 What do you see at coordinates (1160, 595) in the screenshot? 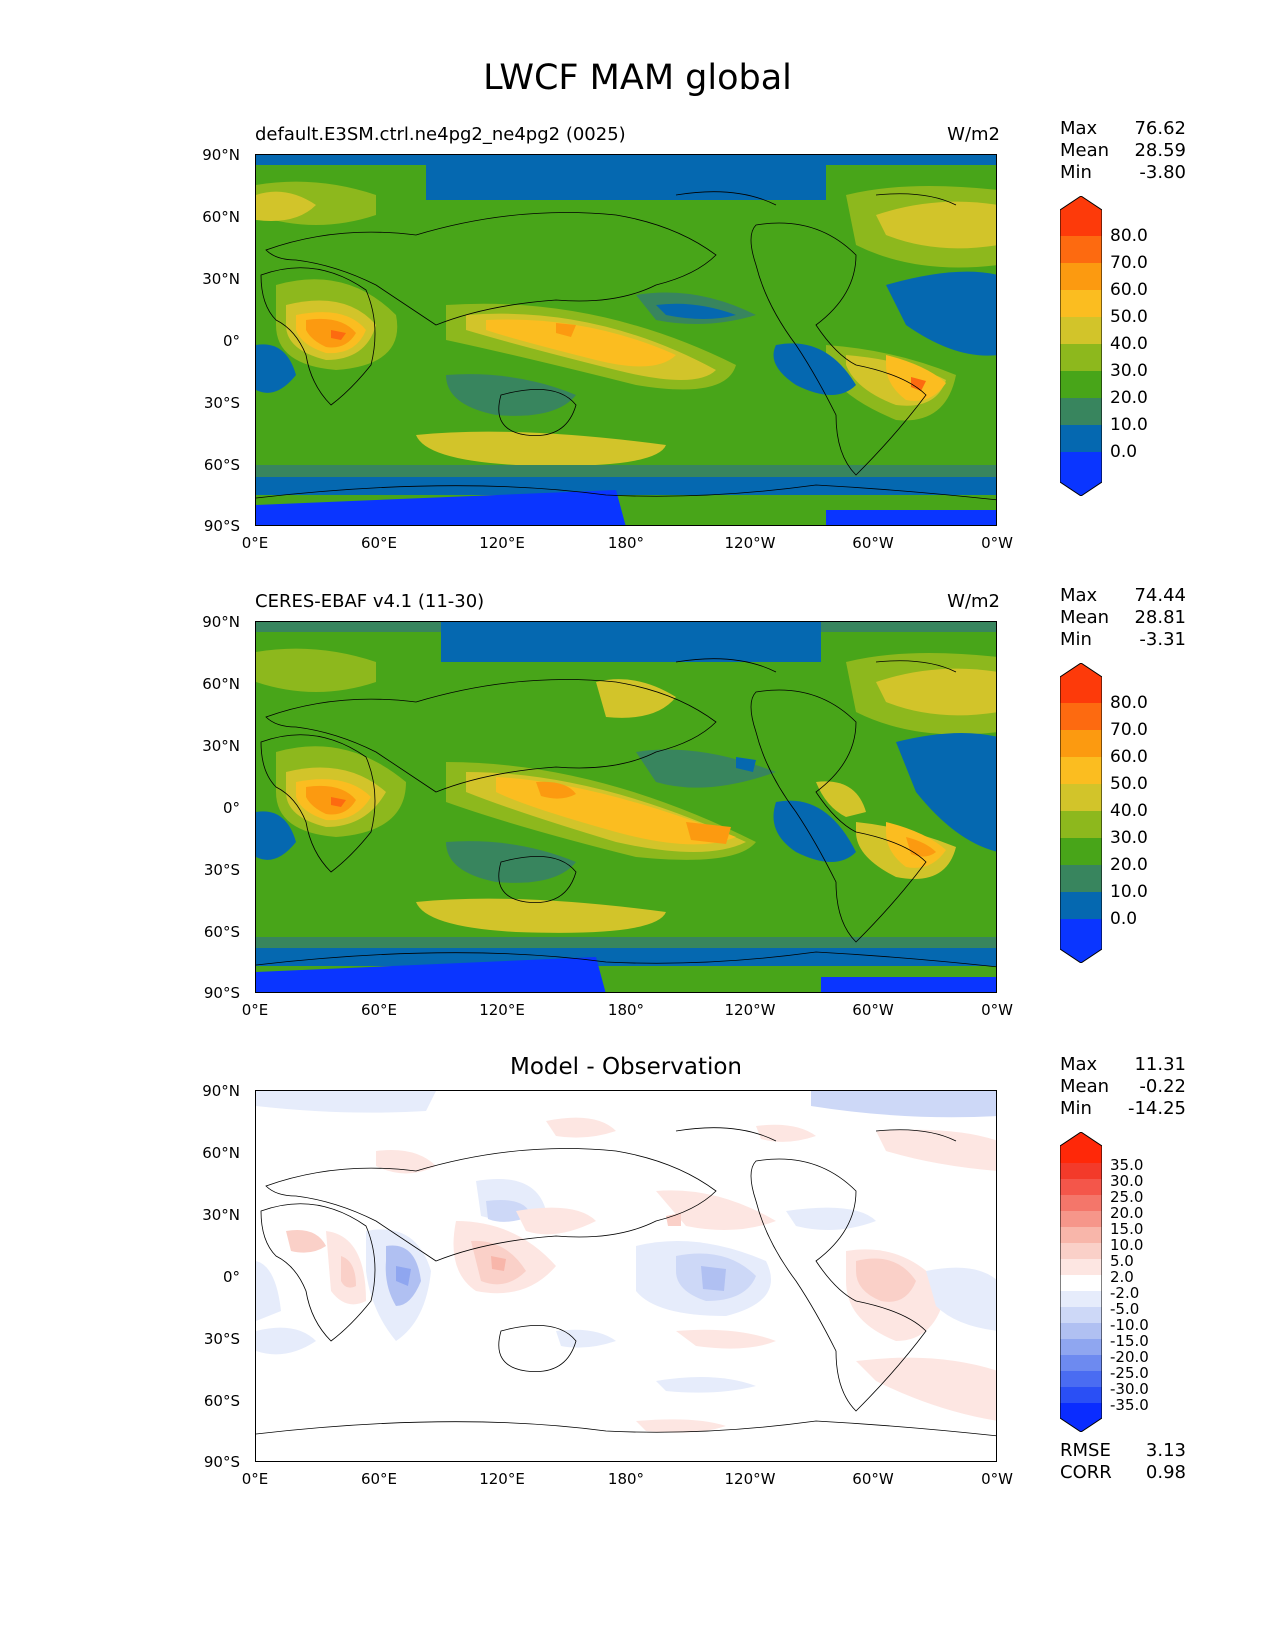
I see `stat-value: 74.44` at bounding box center [1160, 595].